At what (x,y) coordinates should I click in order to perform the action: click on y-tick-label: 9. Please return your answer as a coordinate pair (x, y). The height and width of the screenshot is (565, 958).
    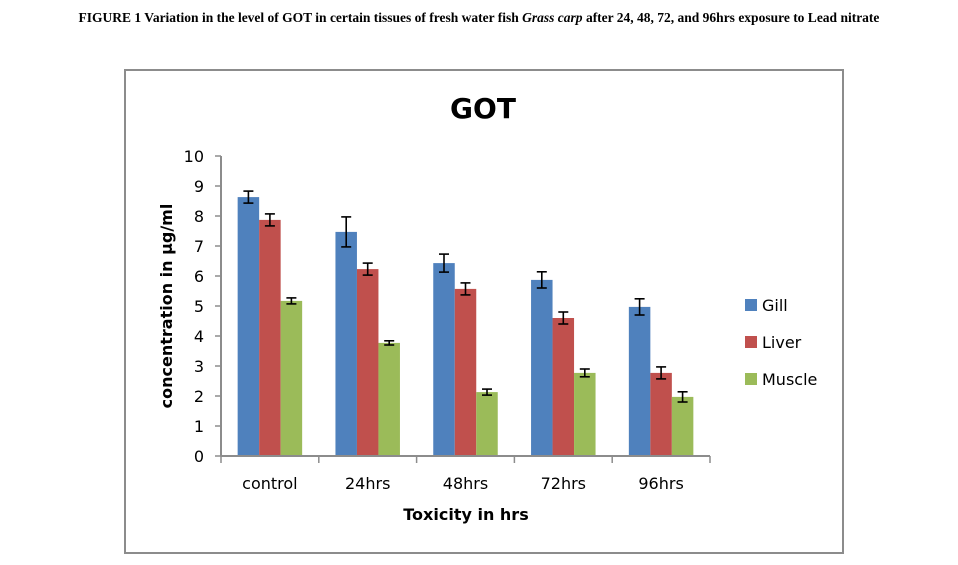
    Looking at the image, I should click on (199, 186).